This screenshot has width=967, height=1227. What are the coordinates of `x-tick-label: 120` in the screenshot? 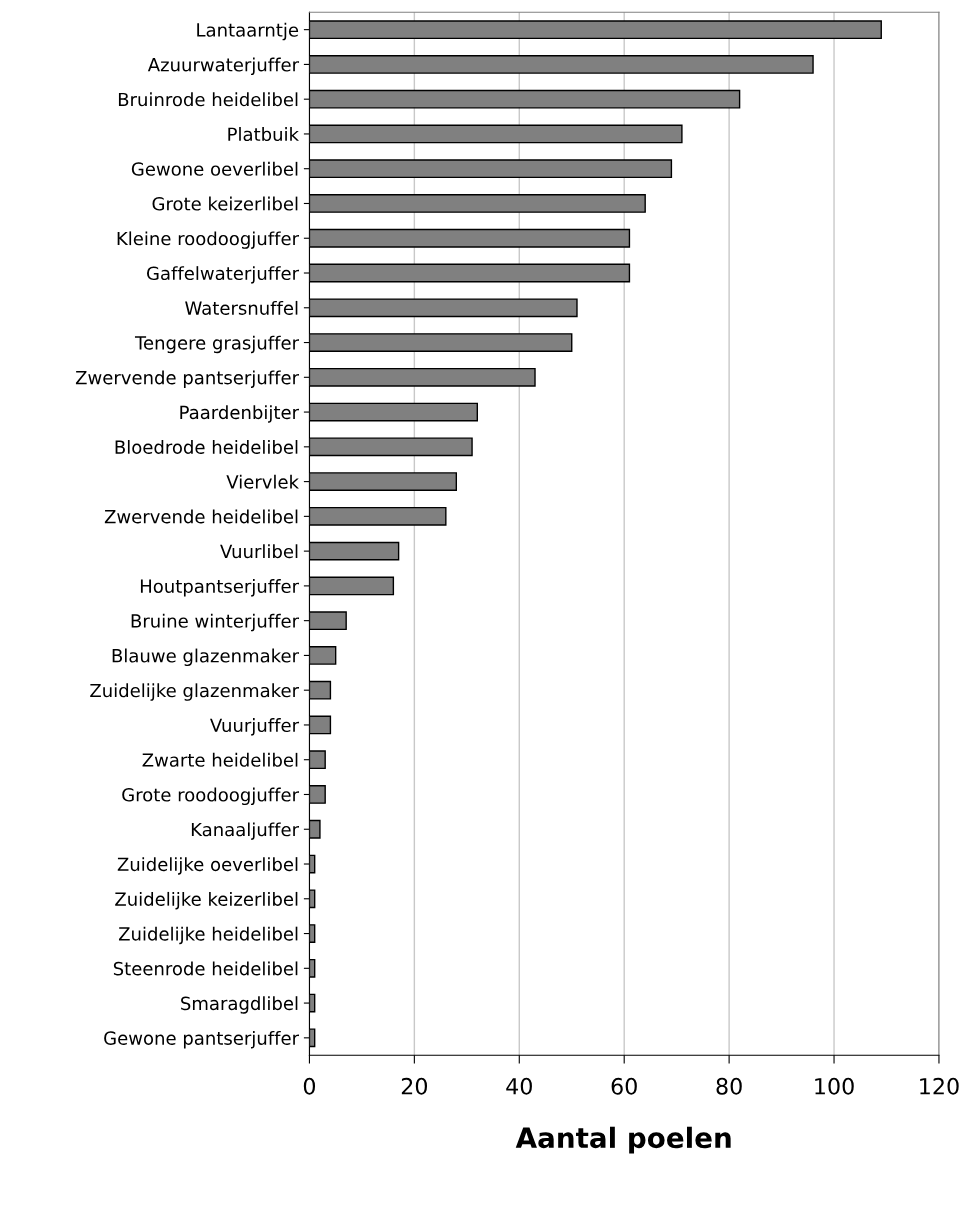 It's located at (939, 1086).